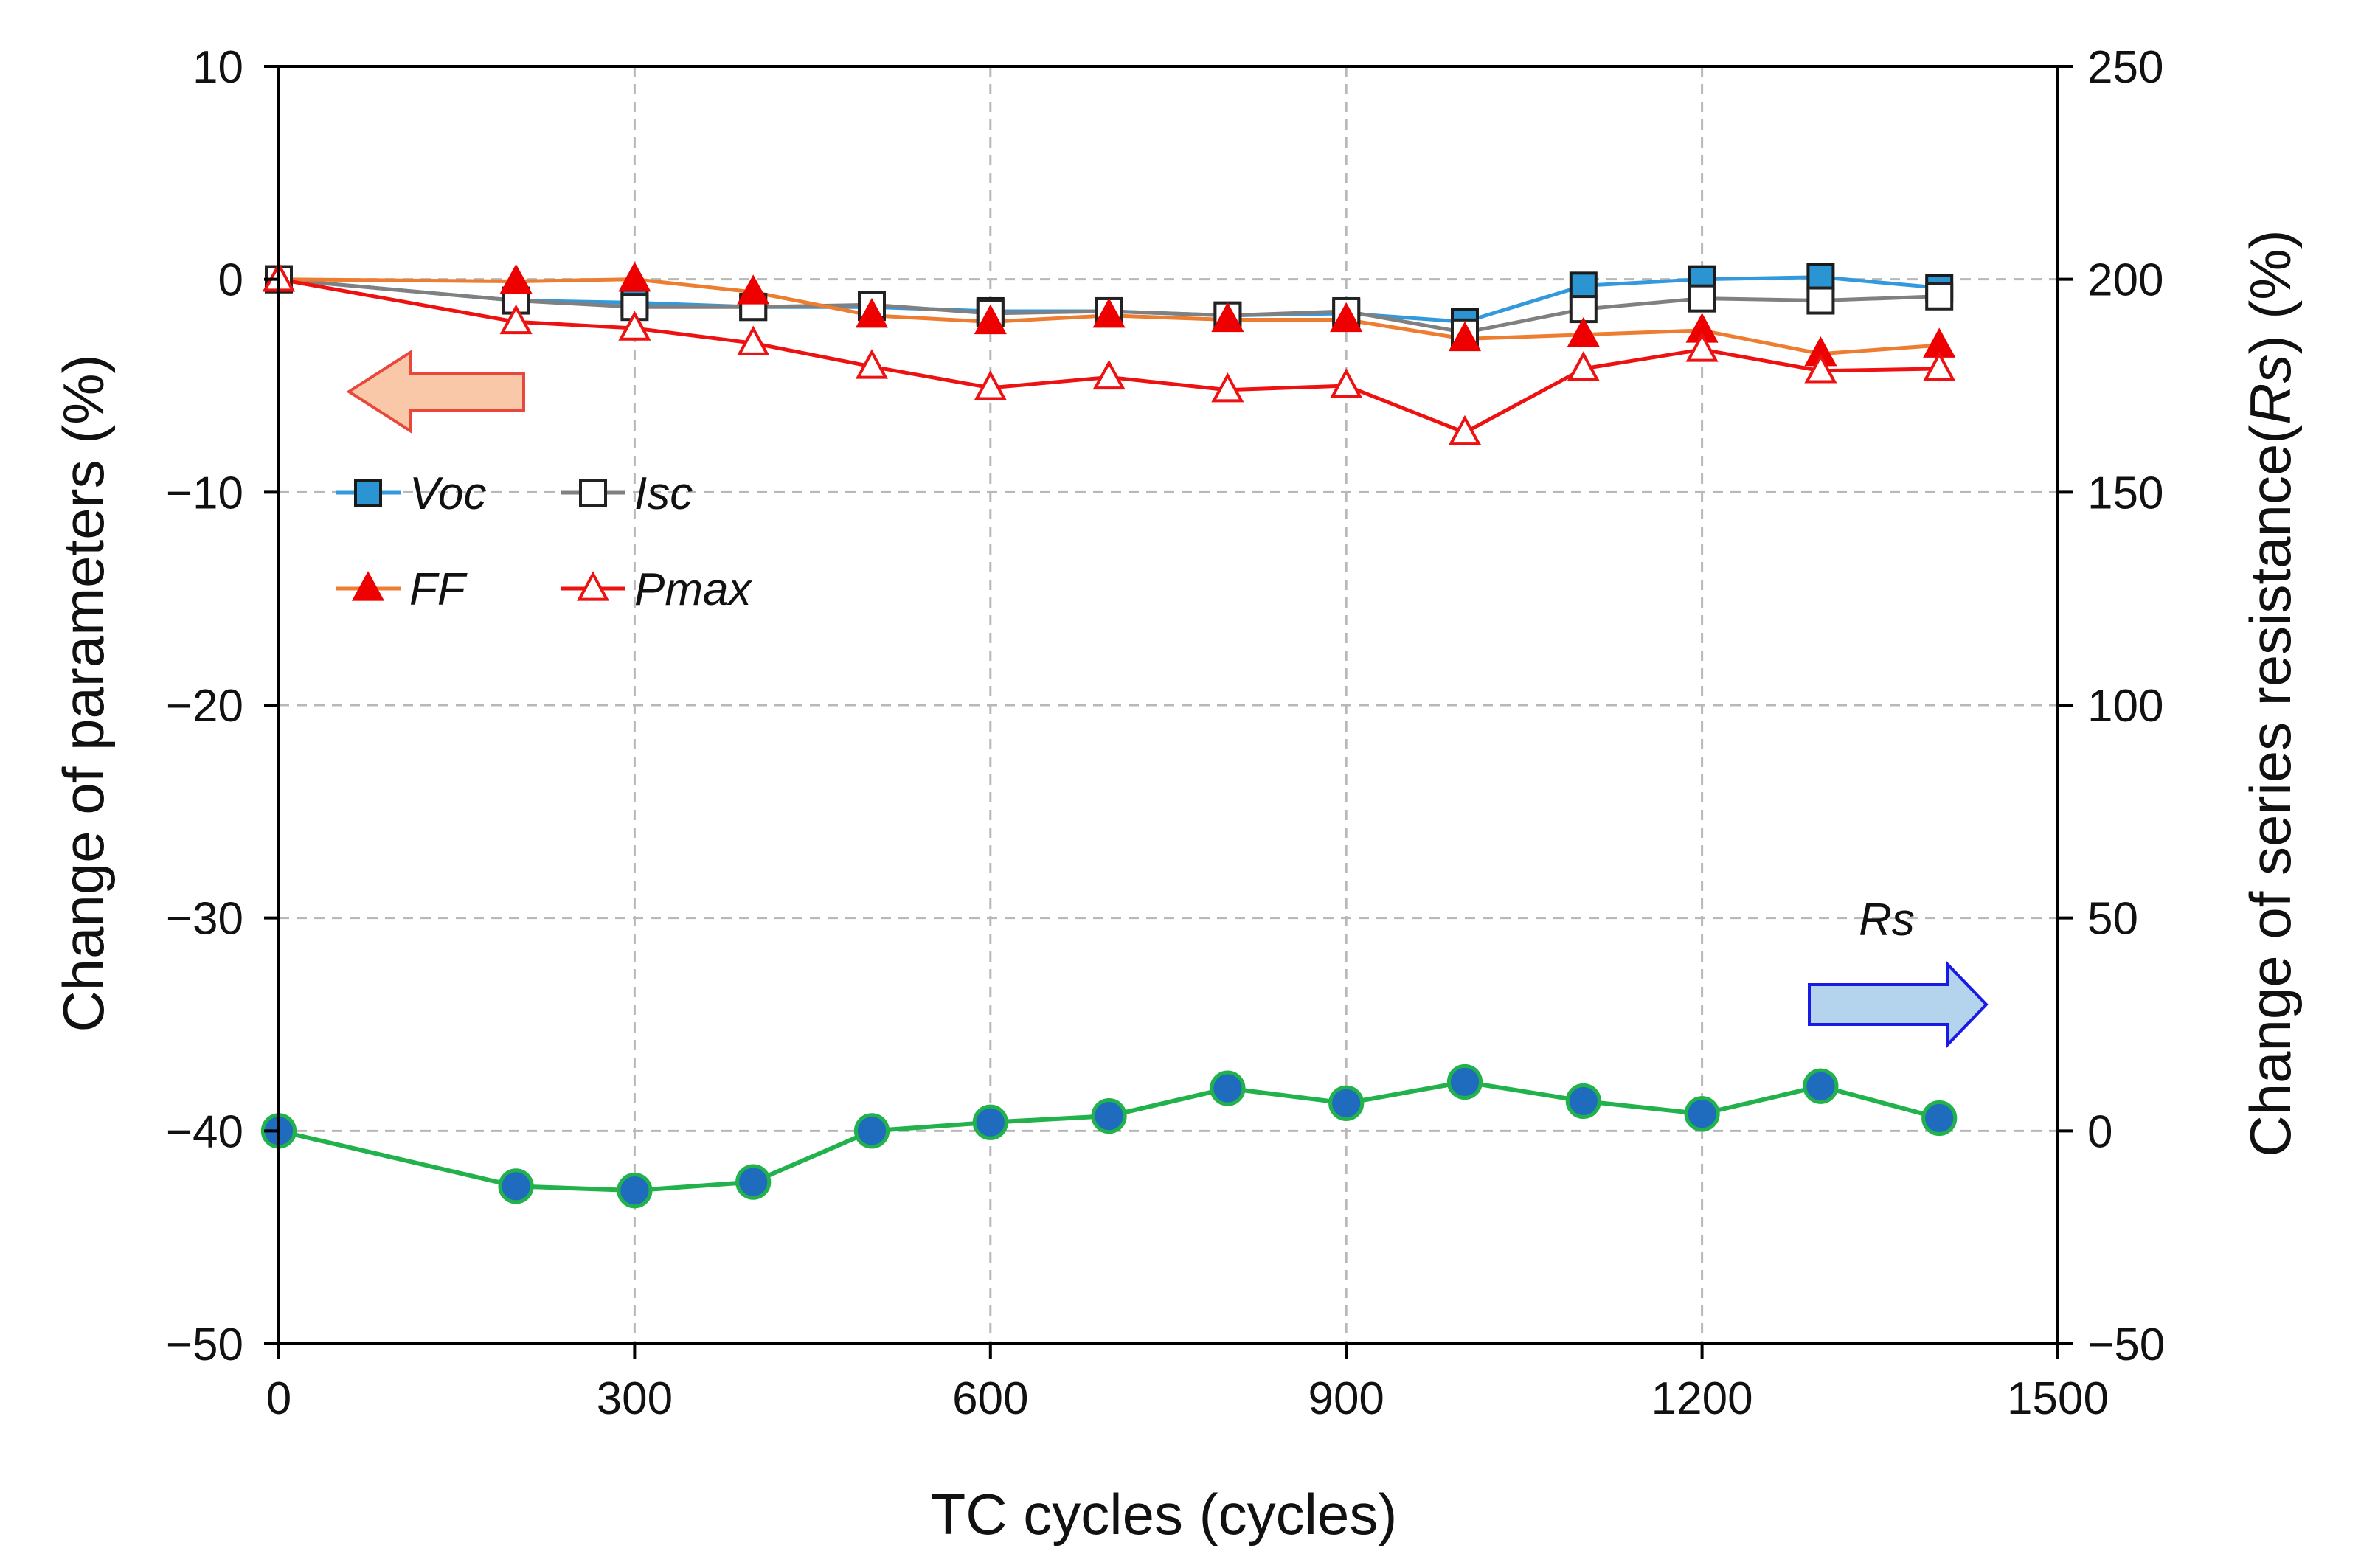  Describe the element at coordinates (1898, 1004) in the screenshot. I see `right-axis-arrow-icon` at that location.